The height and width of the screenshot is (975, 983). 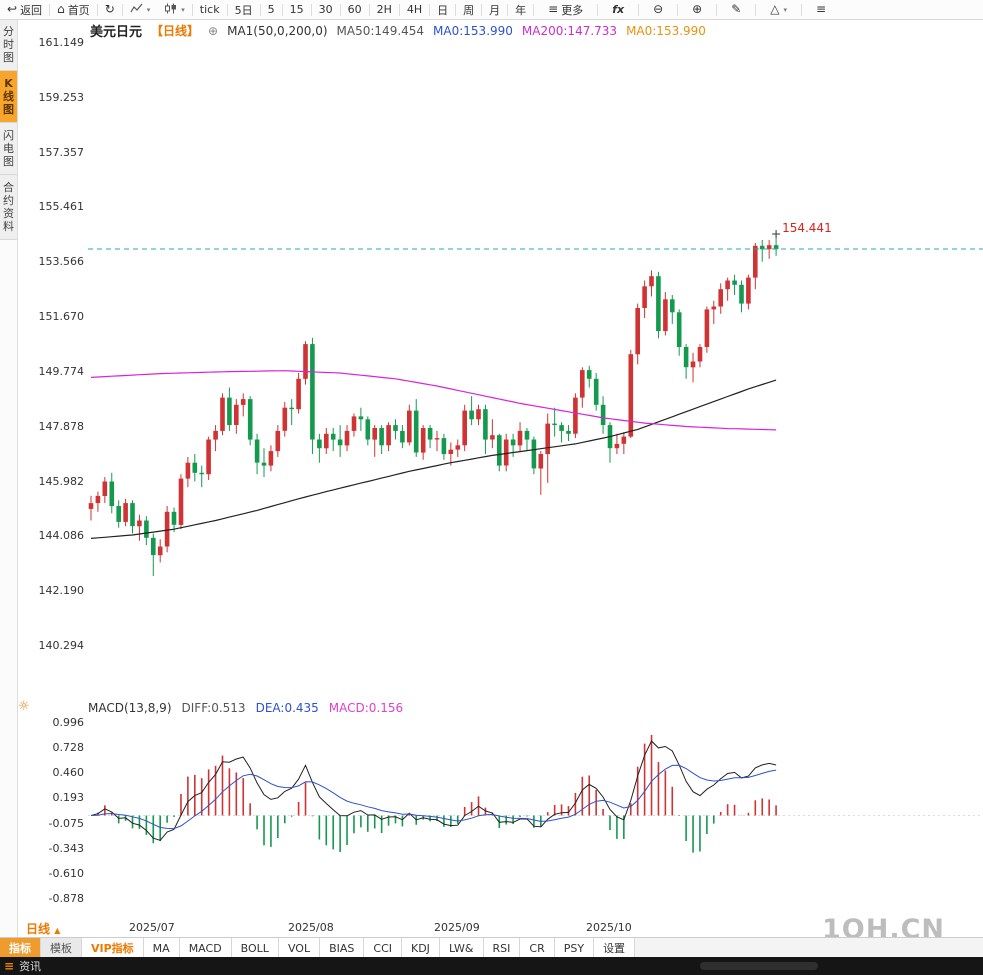 What do you see at coordinates (170, 10) in the screenshot?
I see `chart-style-candle-icon` at bounding box center [170, 10].